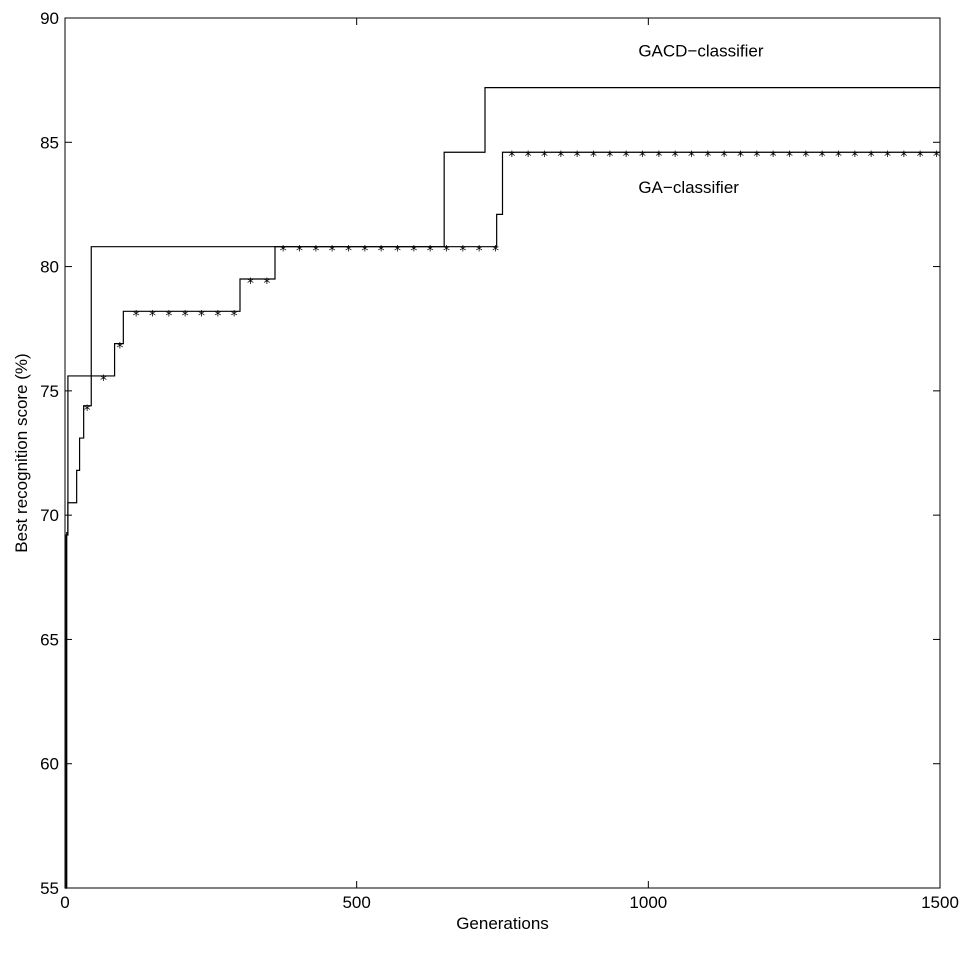 This screenshot has height=953, width=966. Describe the element at coordinates (356, 902) in the screenshot. I see `x-tick-label: 500` at that location.